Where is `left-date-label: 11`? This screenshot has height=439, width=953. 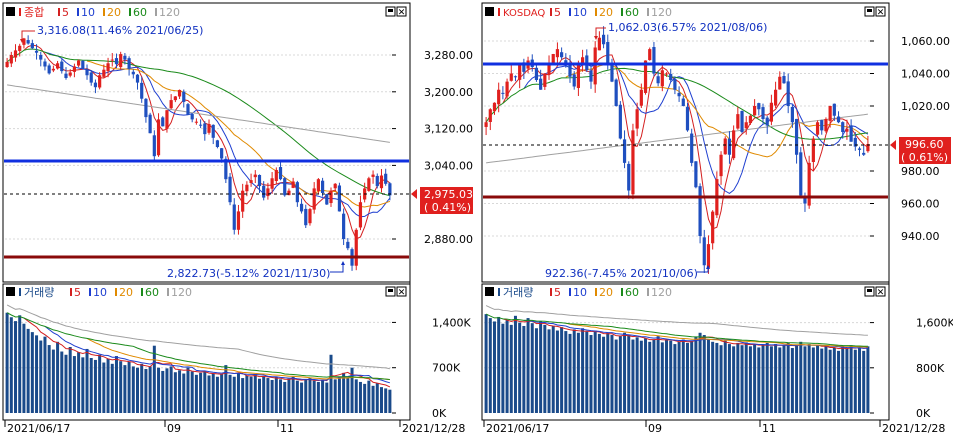
left-date-label: 11 is located at coordinates (287, 428).